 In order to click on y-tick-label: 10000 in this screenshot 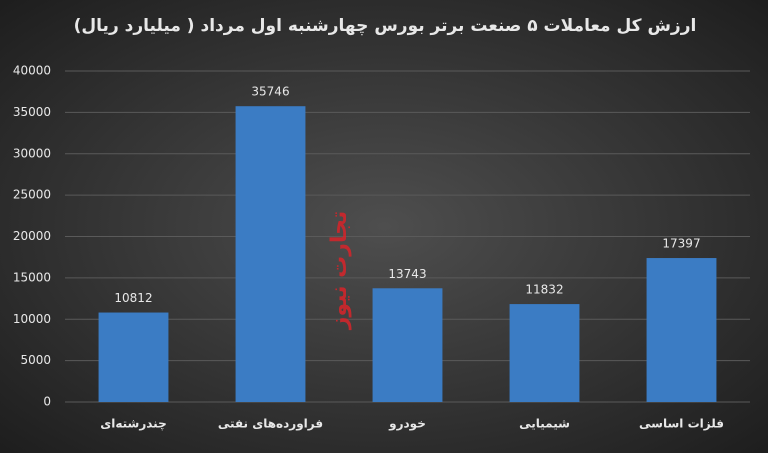, I will do `click(32, 319)`.